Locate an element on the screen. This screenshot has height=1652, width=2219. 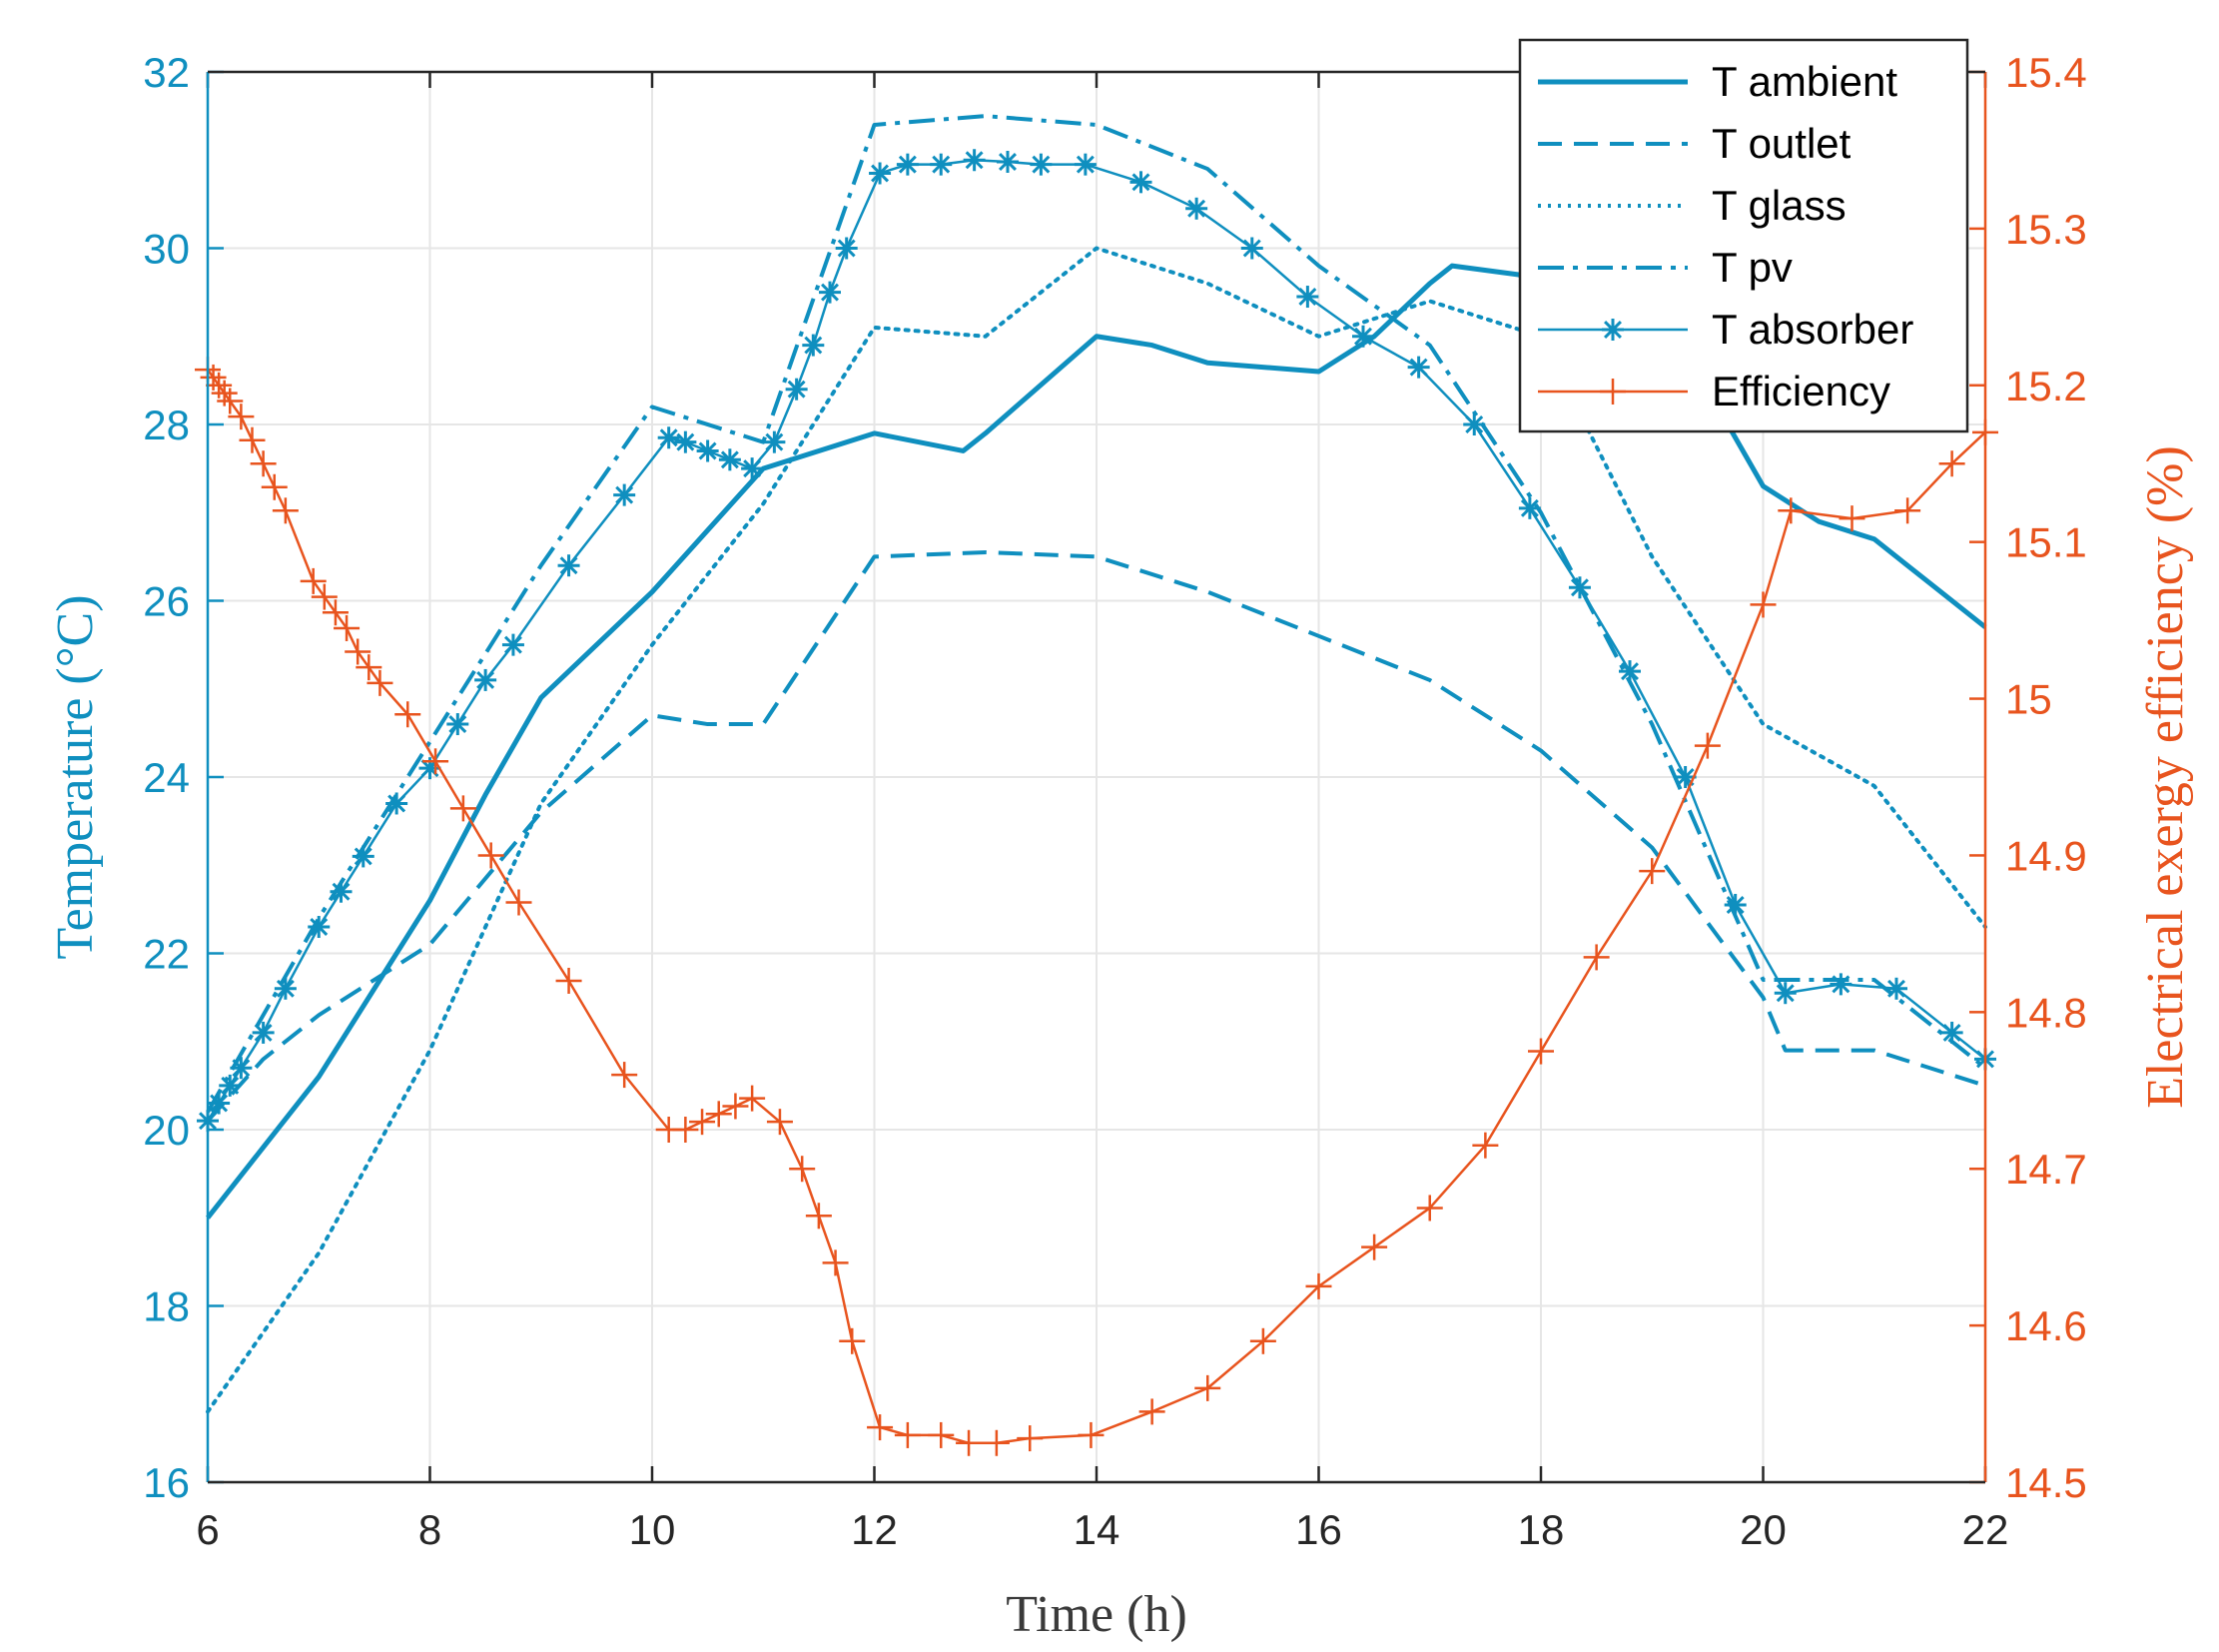
legend-label-t-absorber: T absorber is located at coordinates (1812, 329).